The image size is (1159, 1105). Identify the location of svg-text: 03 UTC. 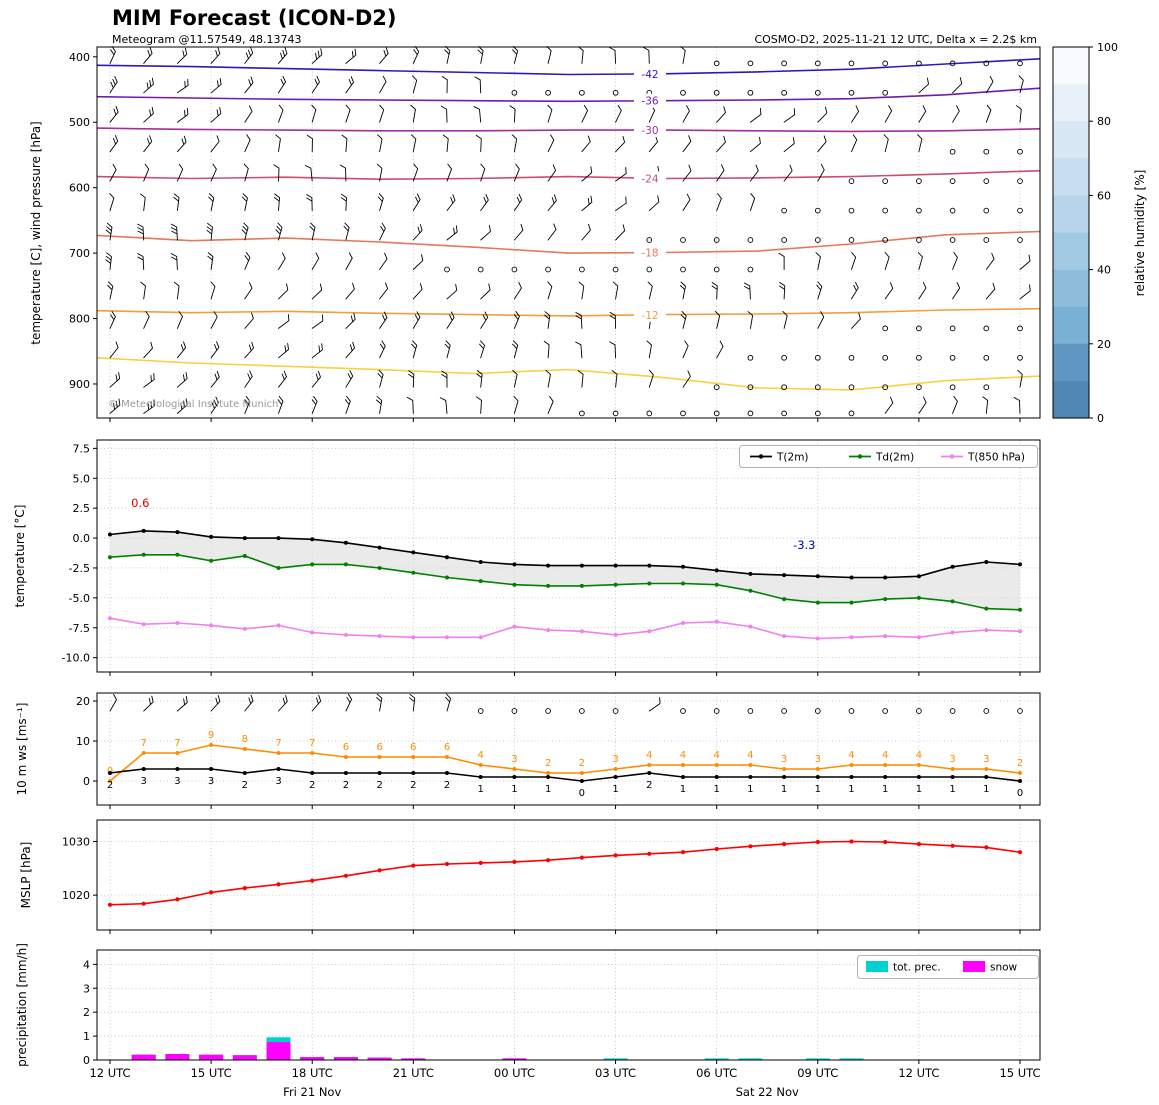
(615, 1073).